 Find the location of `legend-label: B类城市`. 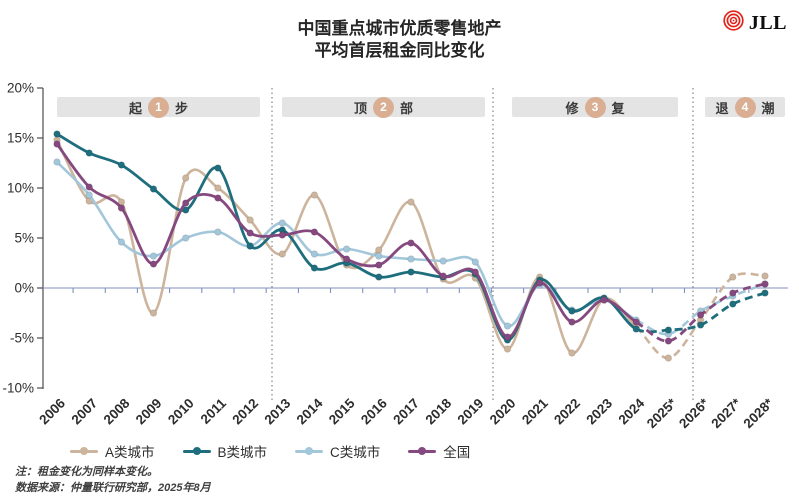

legend-label: B类城市 is located at coordinates (242, 452).